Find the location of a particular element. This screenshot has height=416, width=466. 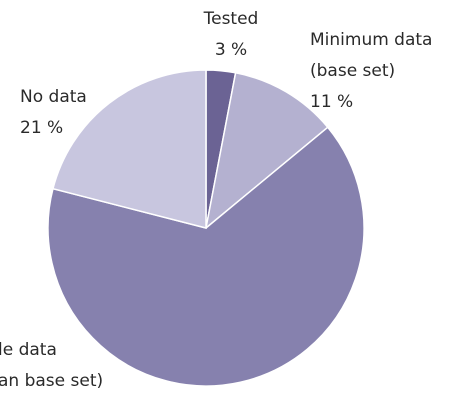

value-label: 21 % is located at coordinates (41, 128).